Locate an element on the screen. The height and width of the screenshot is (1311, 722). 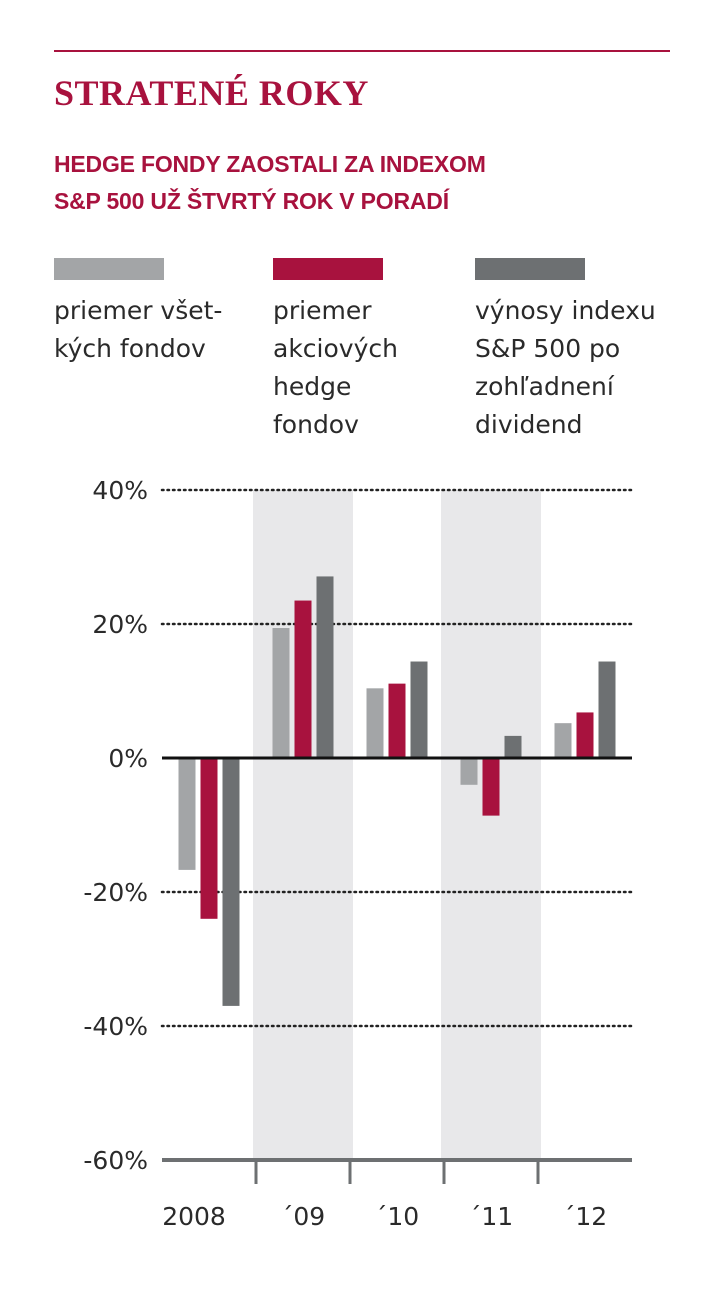
y-tick-label: -20% is located at coordinates (115, 892).